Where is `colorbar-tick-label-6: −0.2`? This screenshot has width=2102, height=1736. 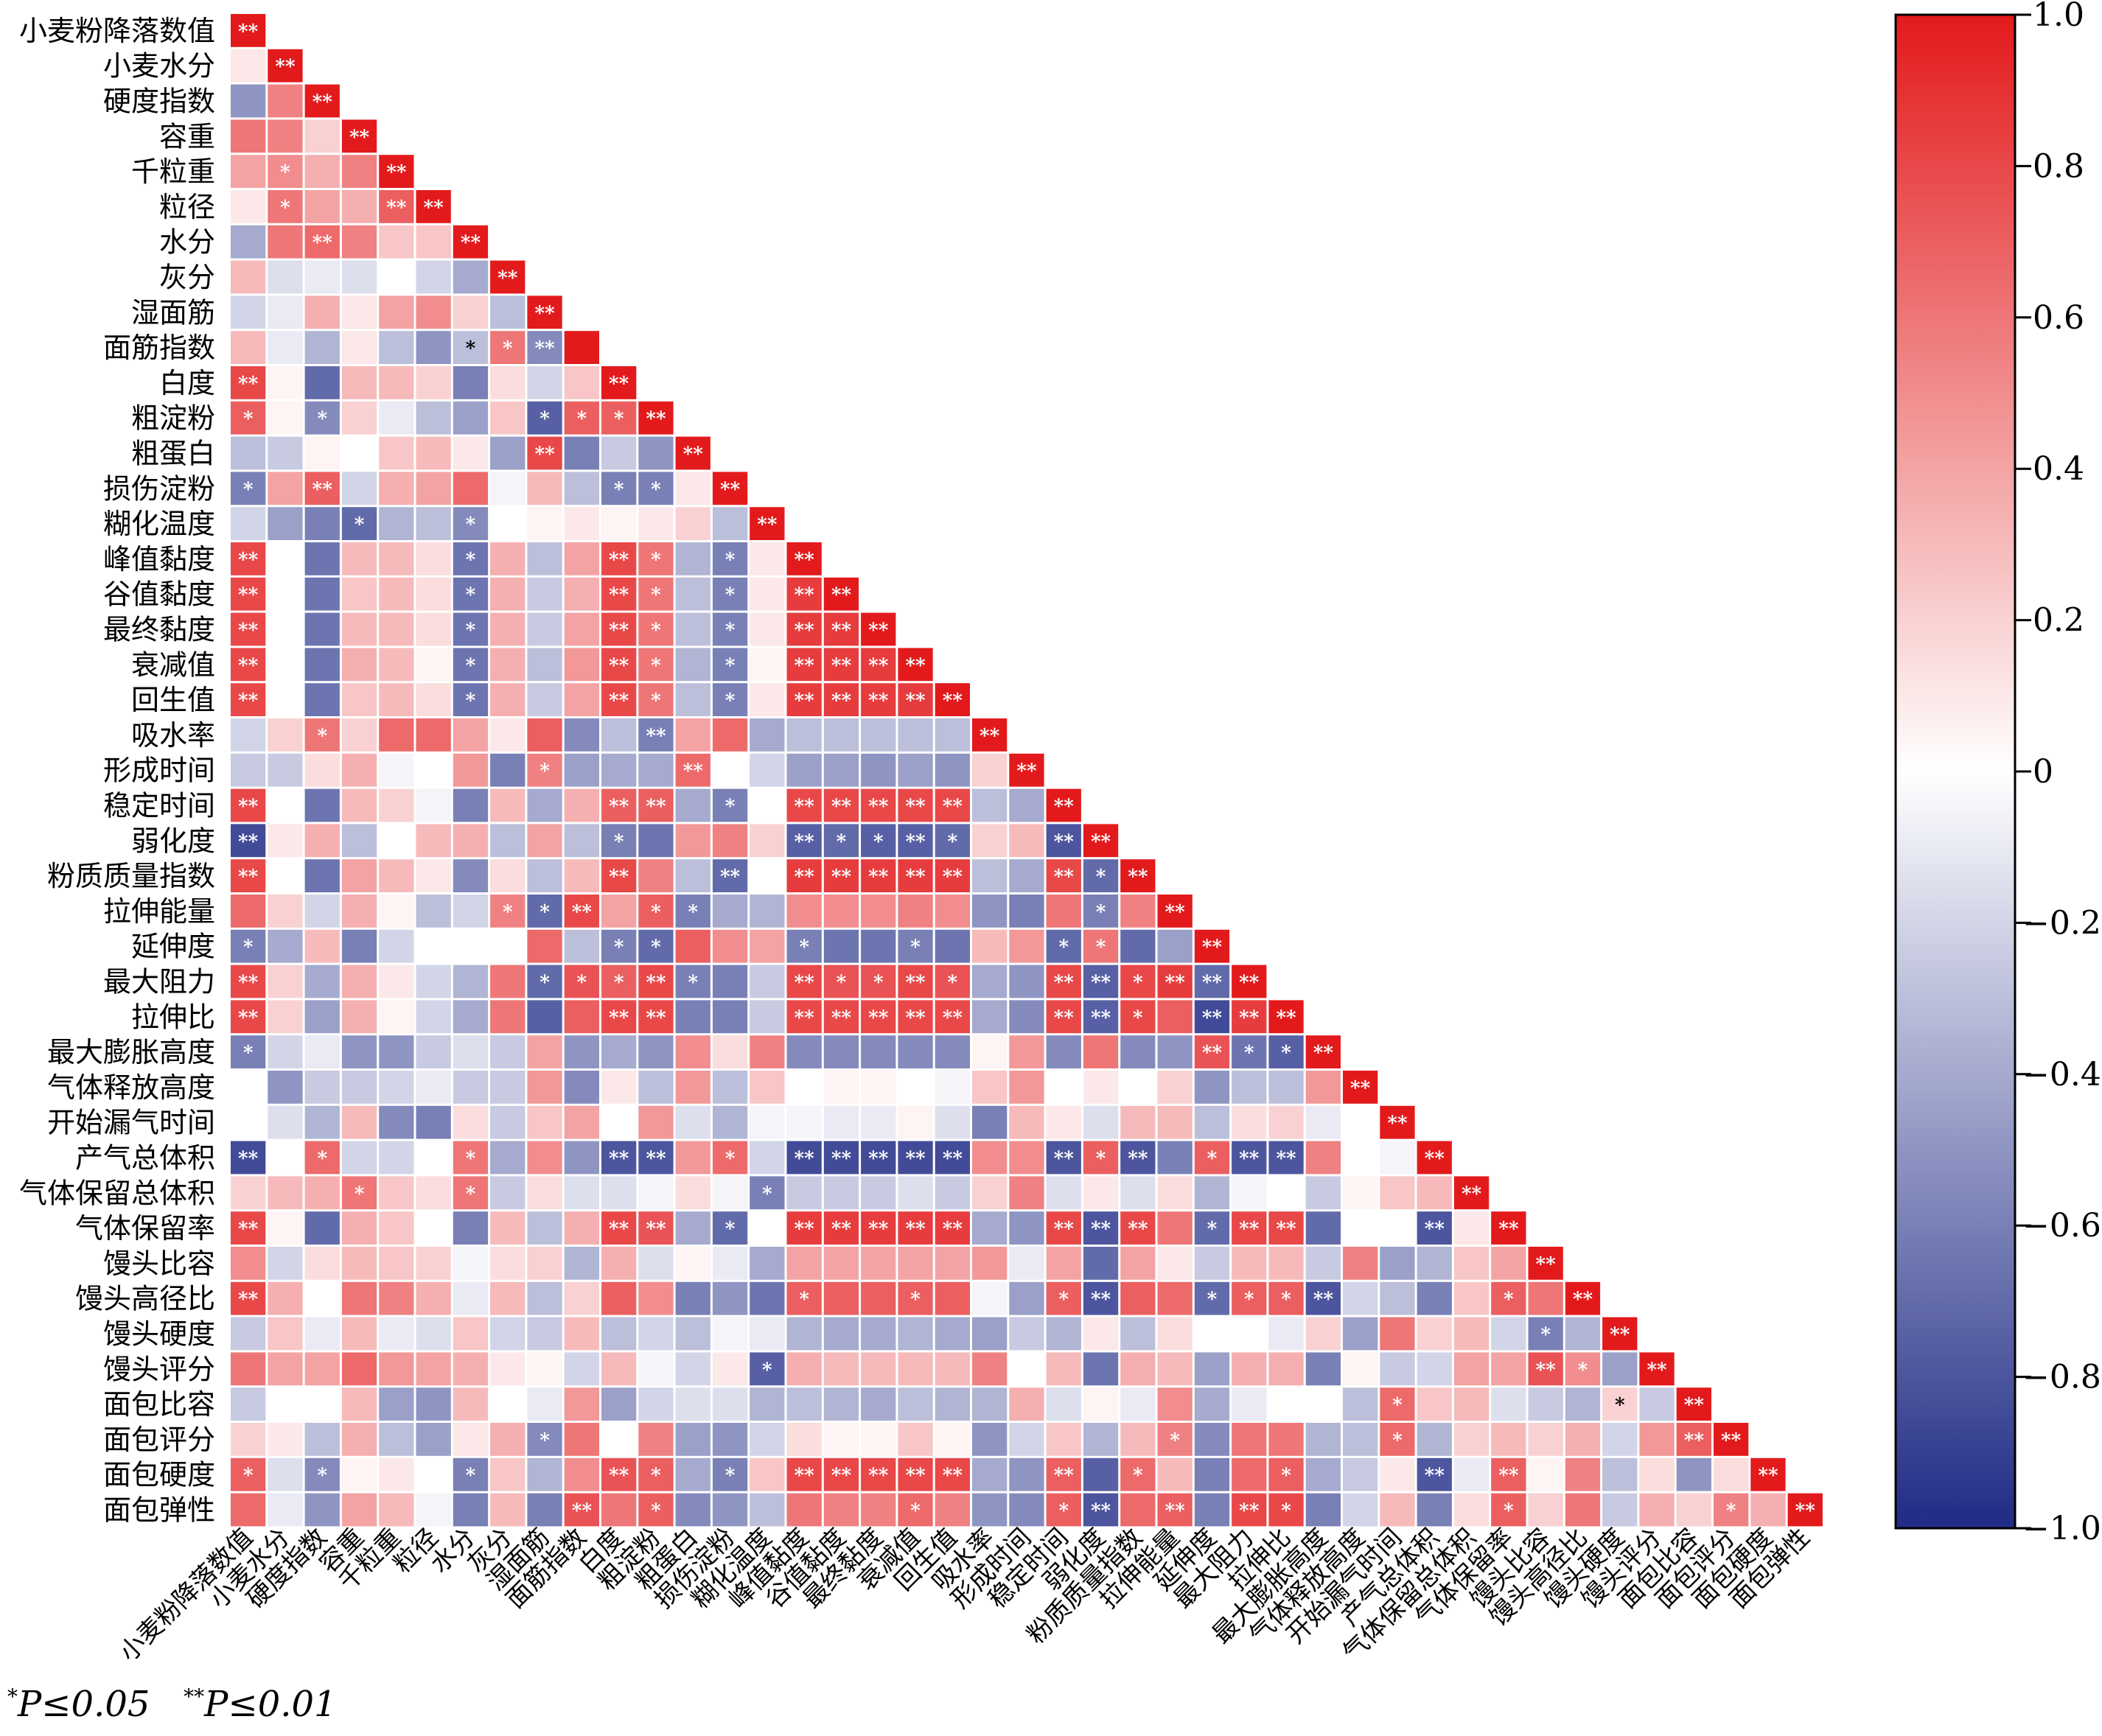 colorbar-tick-label-6: −0.2 is located at coordinates (2061, 923).